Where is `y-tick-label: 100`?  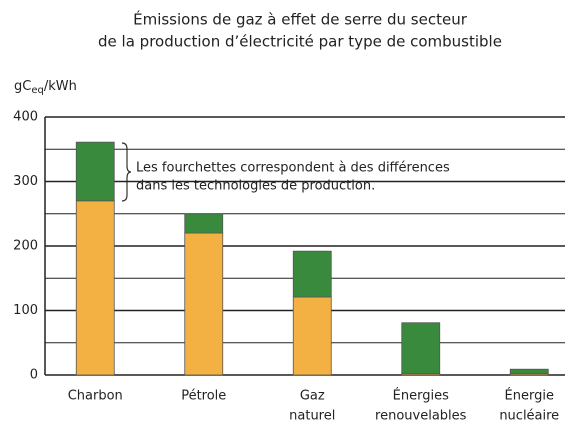
y-tick-label: 100 is located at coordinates (25, 310).